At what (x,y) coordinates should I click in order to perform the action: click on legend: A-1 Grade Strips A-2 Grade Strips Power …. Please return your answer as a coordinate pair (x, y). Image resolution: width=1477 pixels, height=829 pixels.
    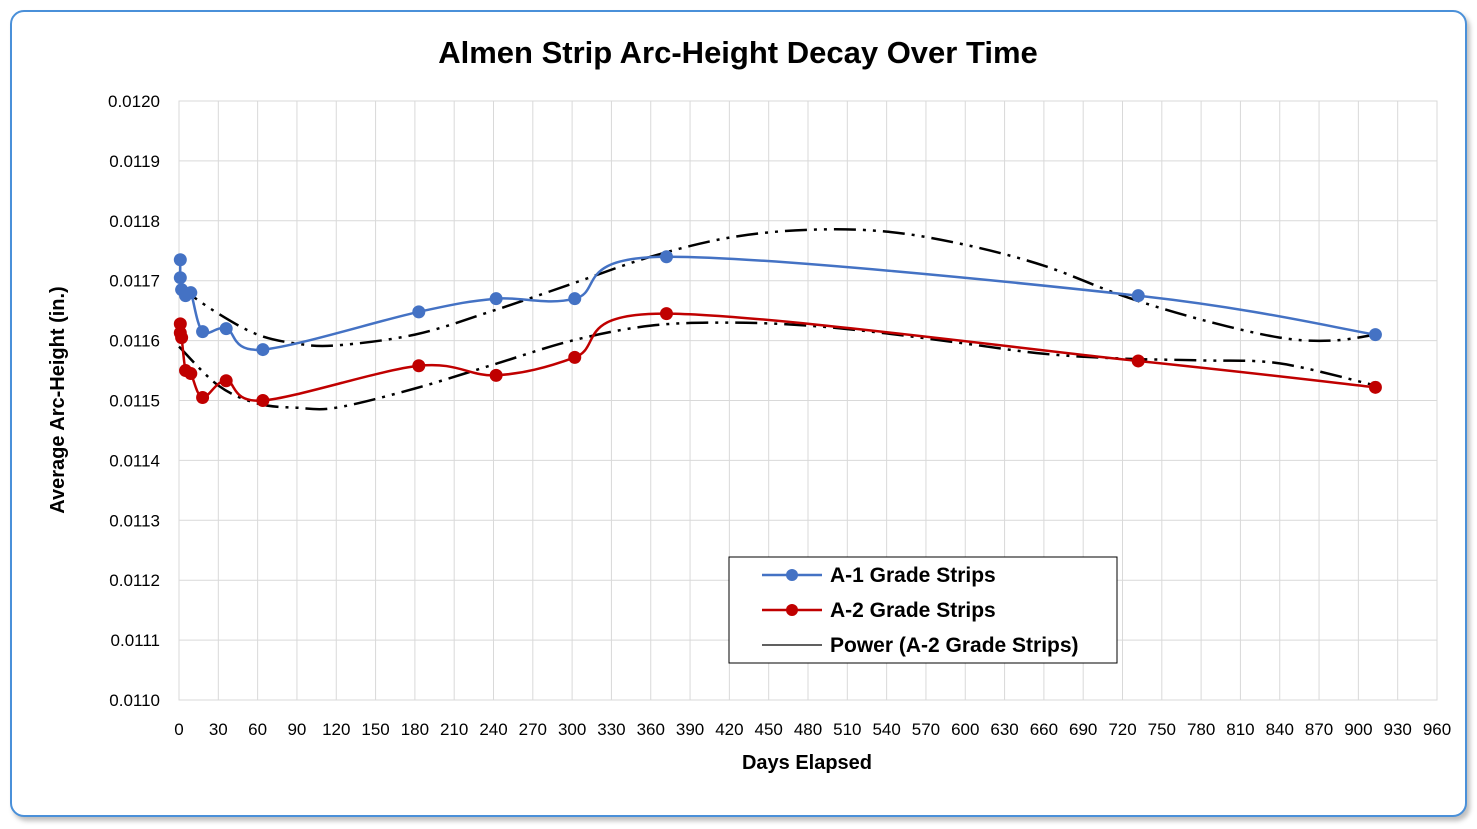
    Looking at the image, I should click on (923, 610).